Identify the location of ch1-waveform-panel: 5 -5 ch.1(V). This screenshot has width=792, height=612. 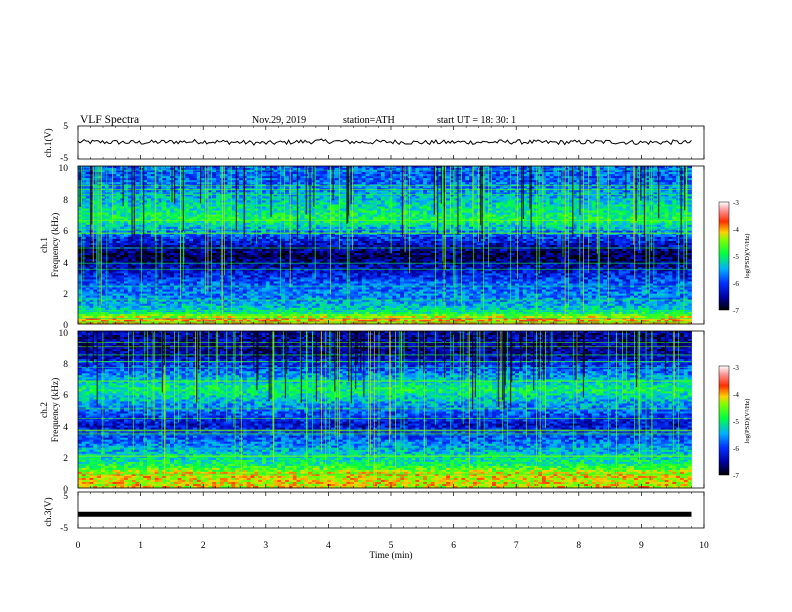
(373, 143).